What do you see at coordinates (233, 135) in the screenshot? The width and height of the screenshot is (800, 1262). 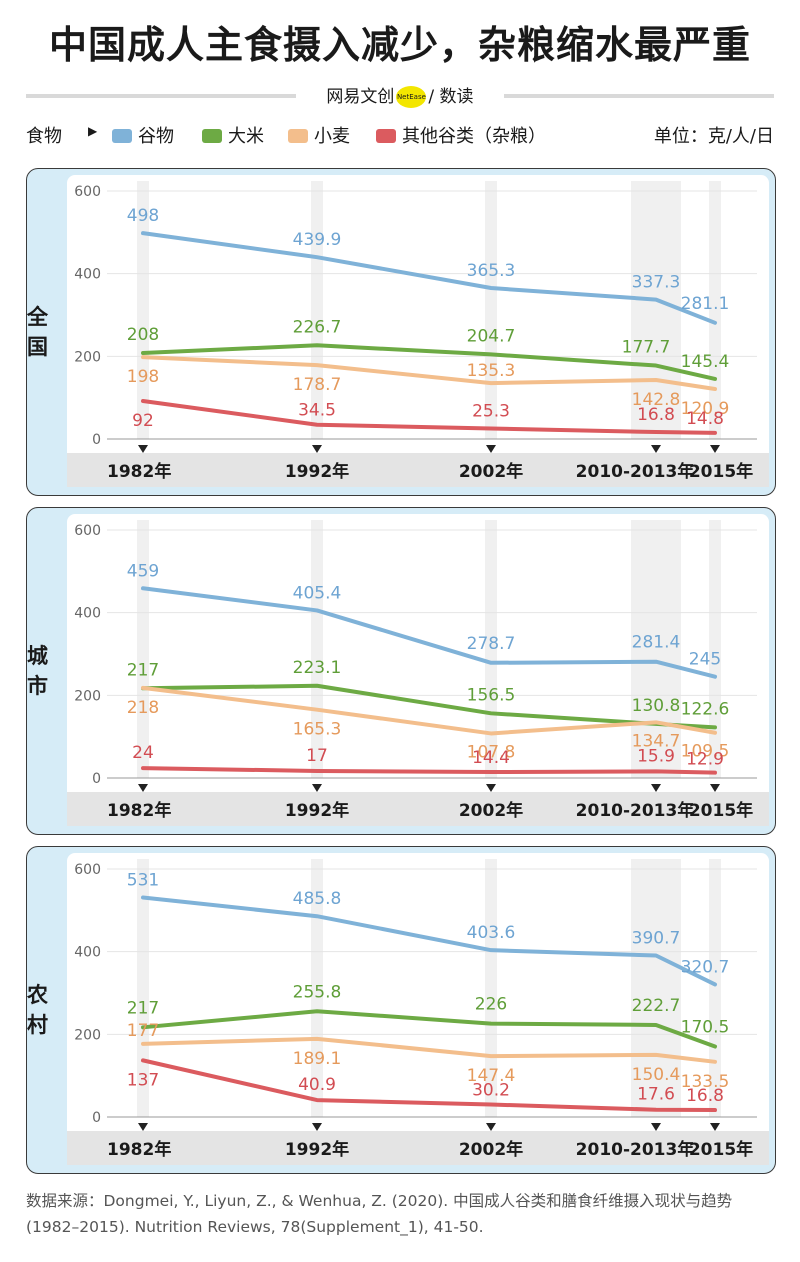 I see `legend-item-rice: 大米` at bounding box center [233, 135].